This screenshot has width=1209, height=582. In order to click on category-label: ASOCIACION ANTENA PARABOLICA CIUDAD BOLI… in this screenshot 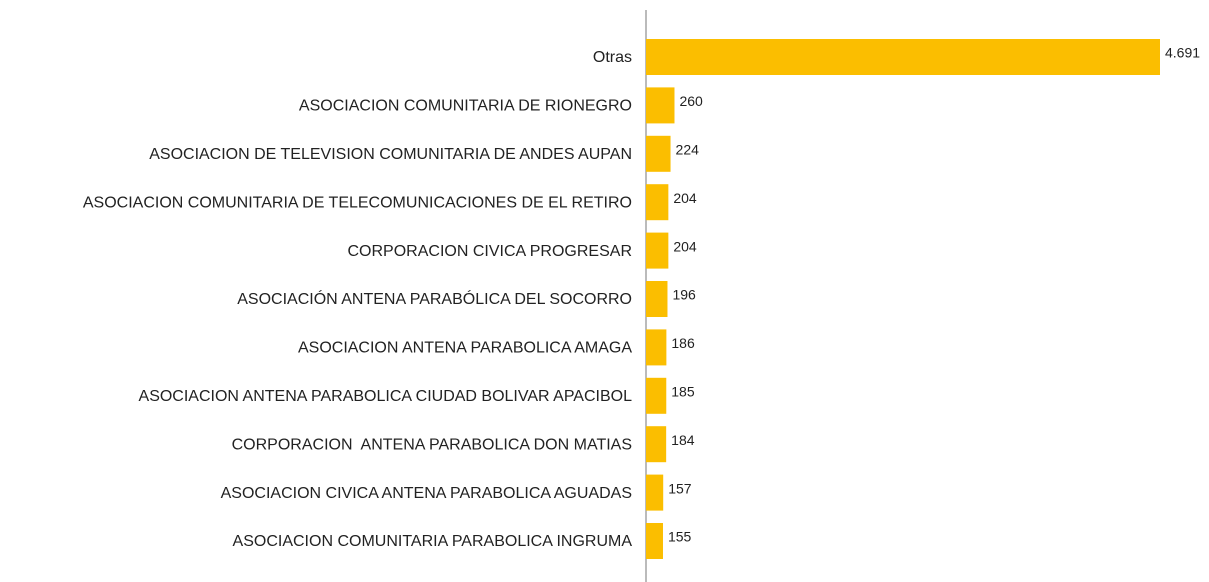, I will do `click(386, 396)`.